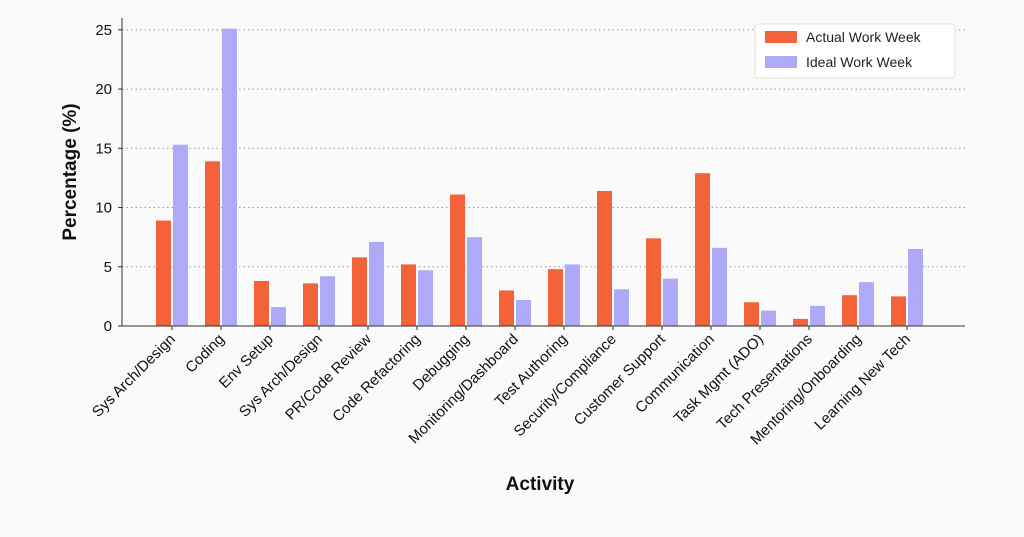 This screenshot has width=1024, height=537. Describe the element at coordinates (103, 208) in the screenshot. I see `y-tick-label: 10` at that location.